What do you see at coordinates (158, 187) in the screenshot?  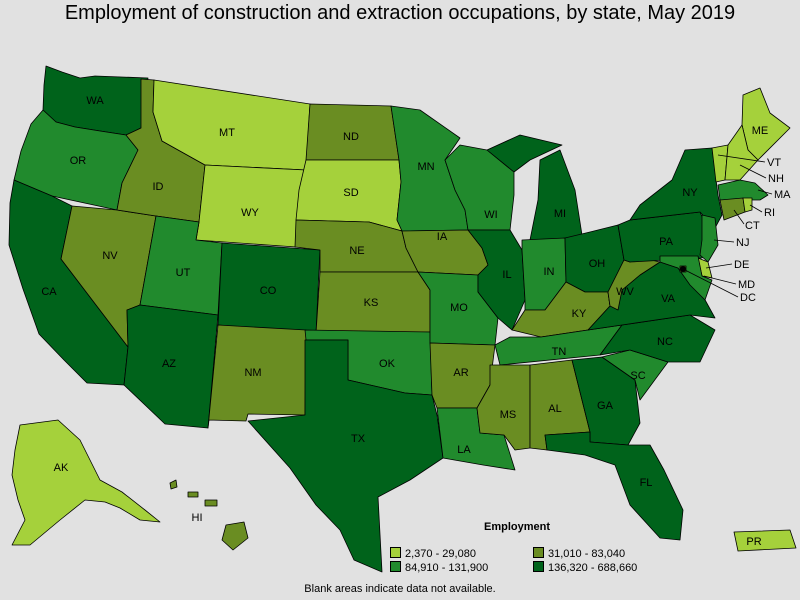 I see `label-id: ID` at bounding box center [158, 187].